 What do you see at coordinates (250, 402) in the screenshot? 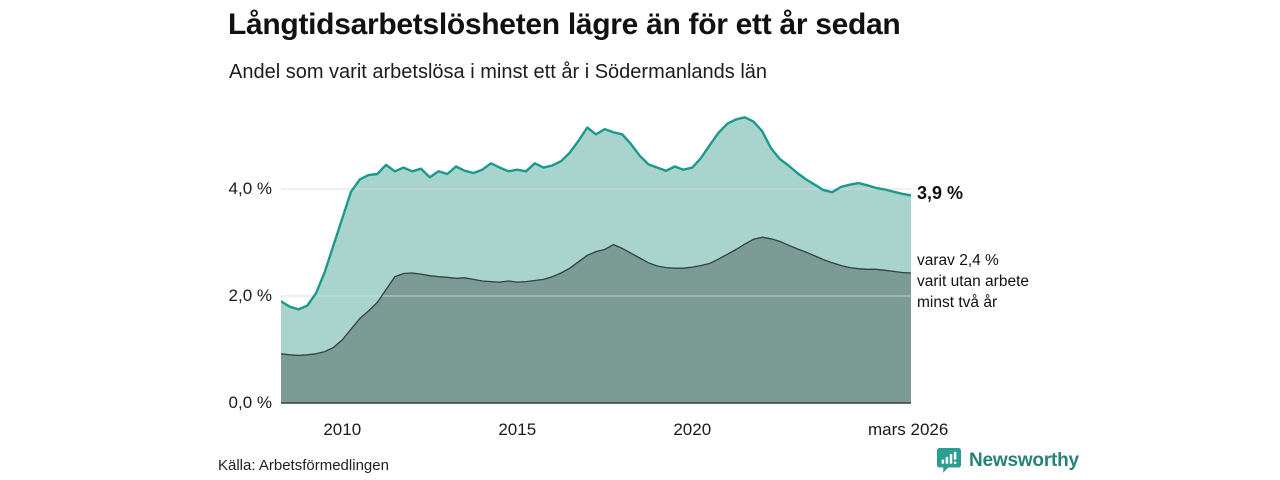
I see `y-tick-label: 0,0 %` at bounding box center [250, 402].